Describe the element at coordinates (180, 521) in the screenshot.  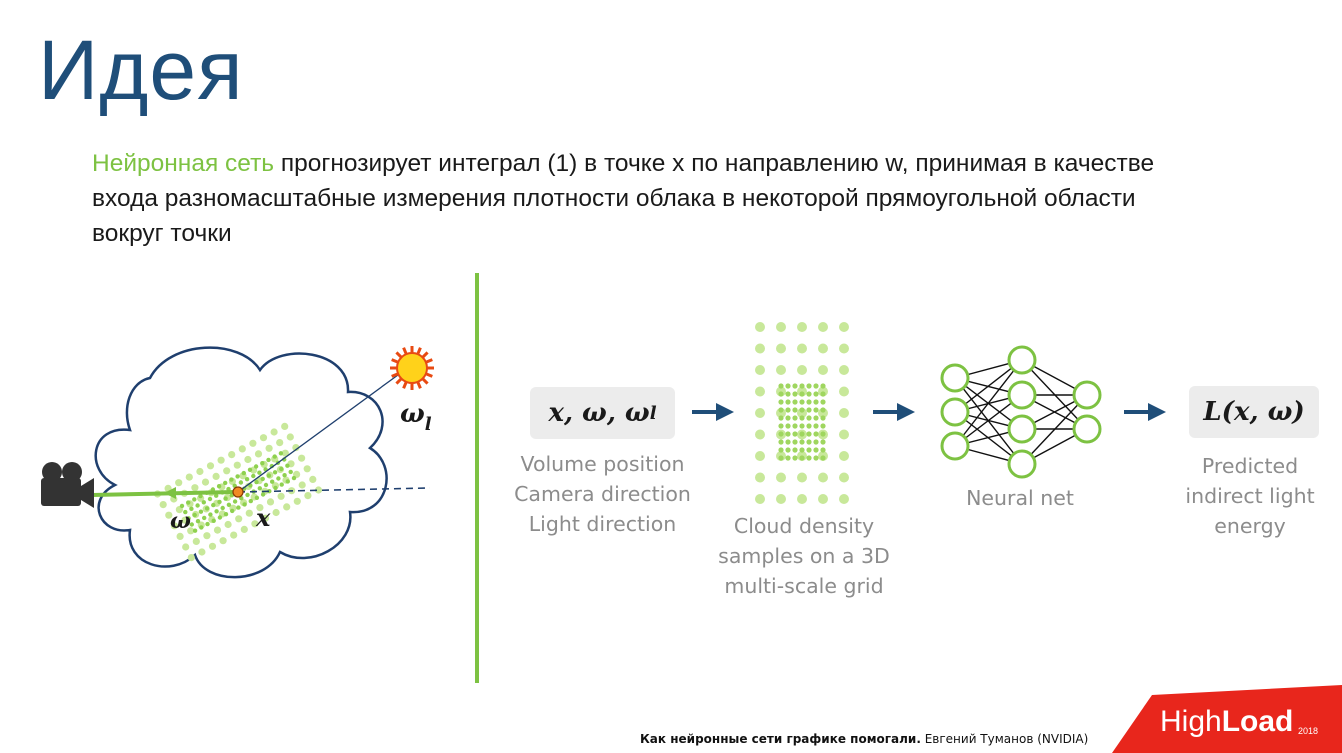
I see `label-omega: ω` at that location.